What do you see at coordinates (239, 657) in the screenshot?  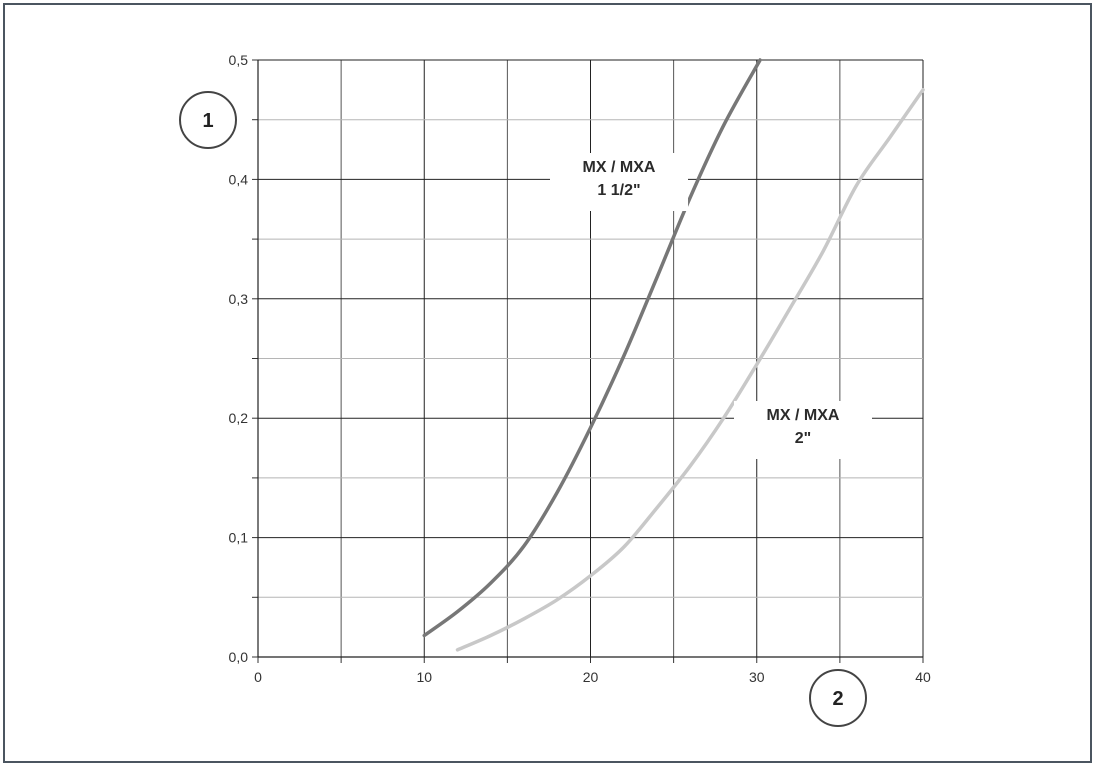 I see `y-tick-label: 0,0` at bounding box center [239, 657].